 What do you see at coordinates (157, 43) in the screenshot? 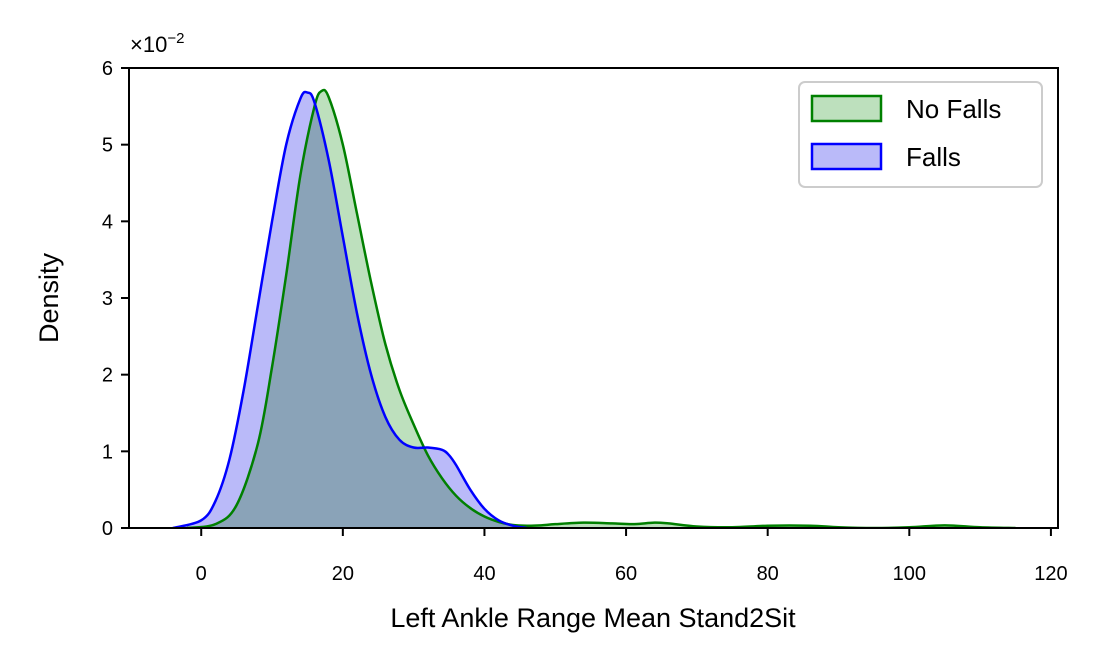
I see `y-scale-label: ×10⁻²` at bounding box center [157, 43].